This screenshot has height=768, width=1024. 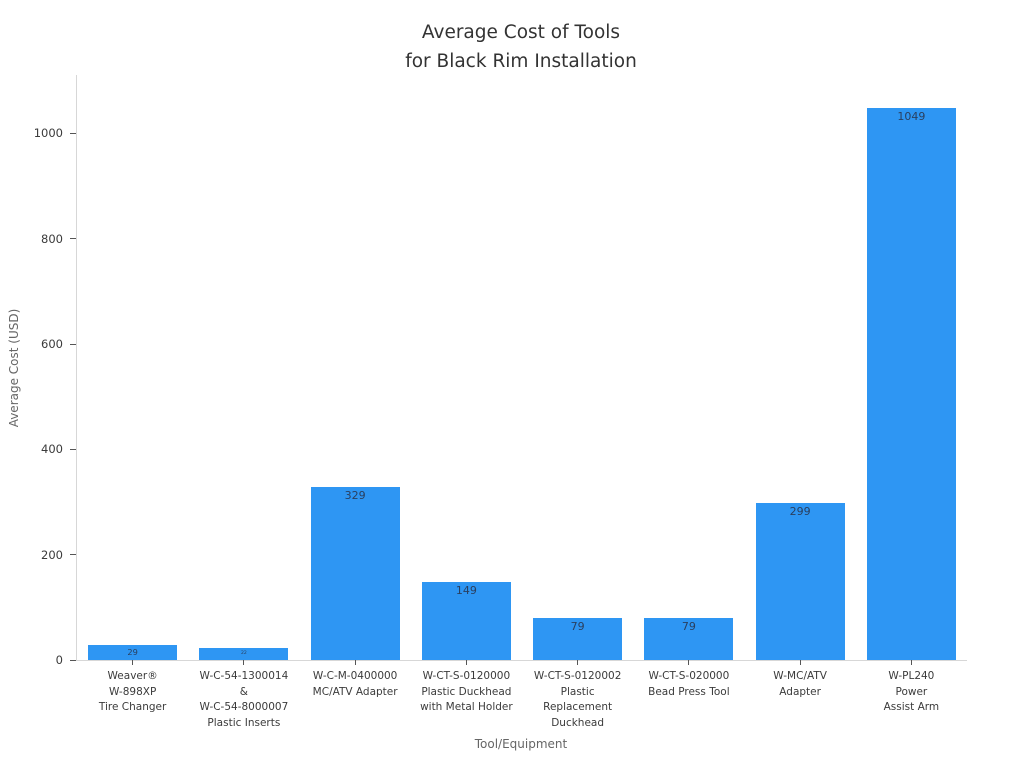 I want to click on bar: 149, so click(x=466, y=620).